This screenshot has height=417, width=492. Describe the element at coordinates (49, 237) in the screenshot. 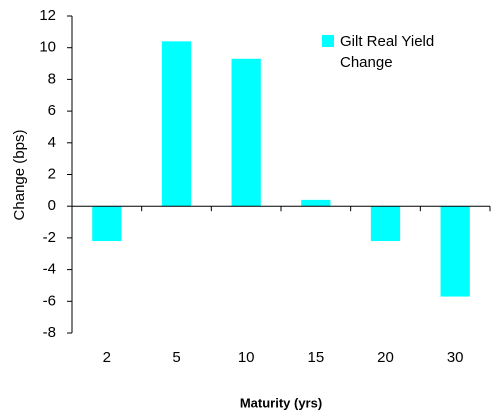

I see `y-tick-label: -2` at that location.